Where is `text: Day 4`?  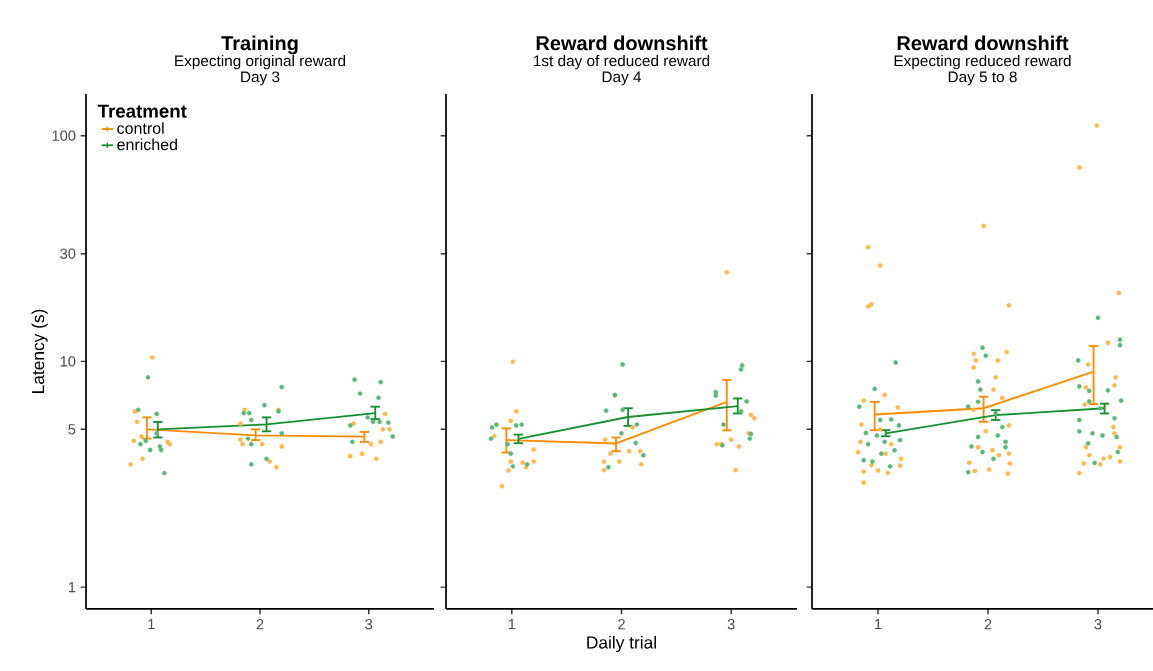 text: Day 4 is located at coordinates (622, 78).